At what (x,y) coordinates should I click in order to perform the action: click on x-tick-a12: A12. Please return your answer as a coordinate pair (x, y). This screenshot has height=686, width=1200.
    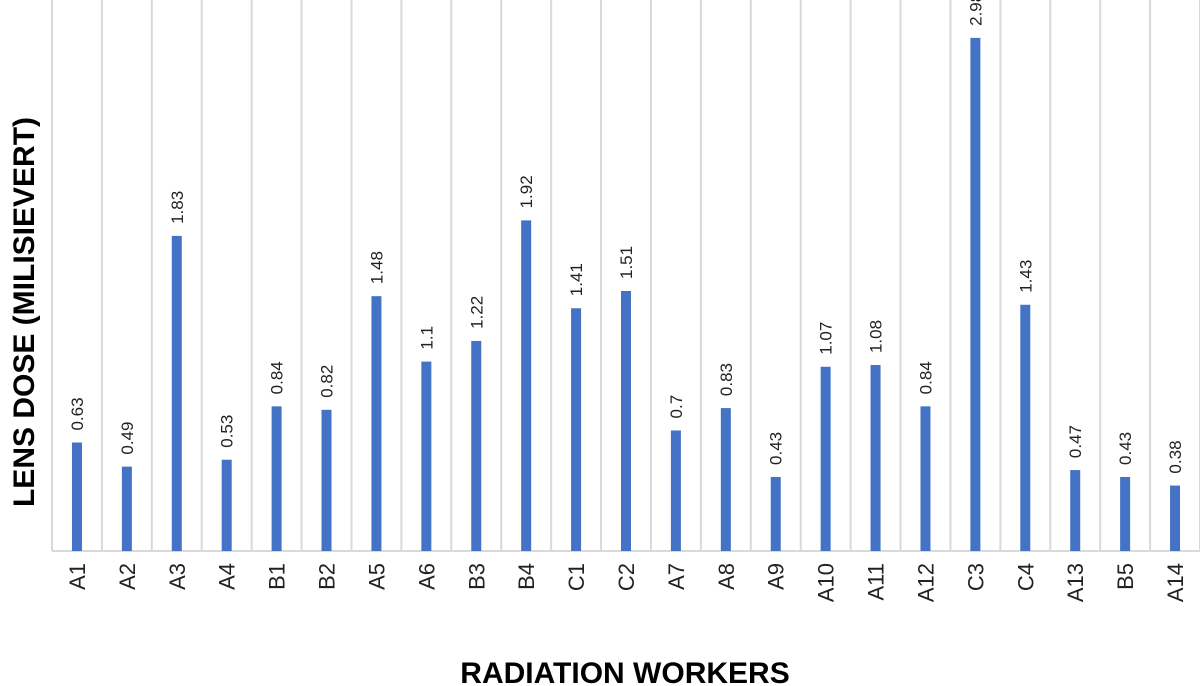
    Looking at the image, I should click on (925, 582).